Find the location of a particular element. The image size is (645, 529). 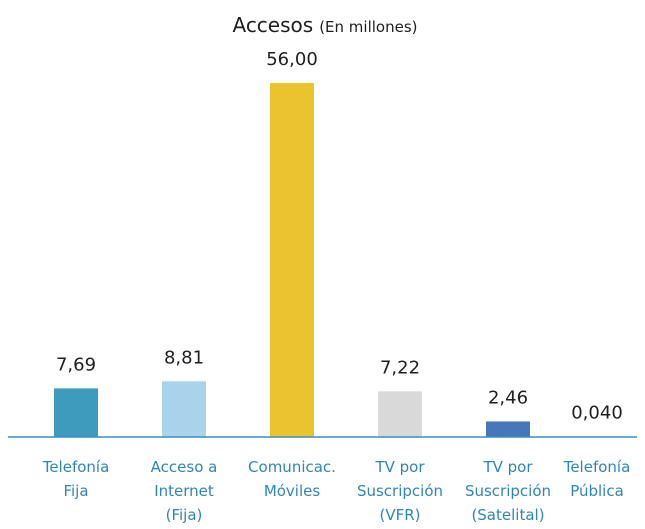

value-label-4: 2,46 is located at coordinates (508, 397).